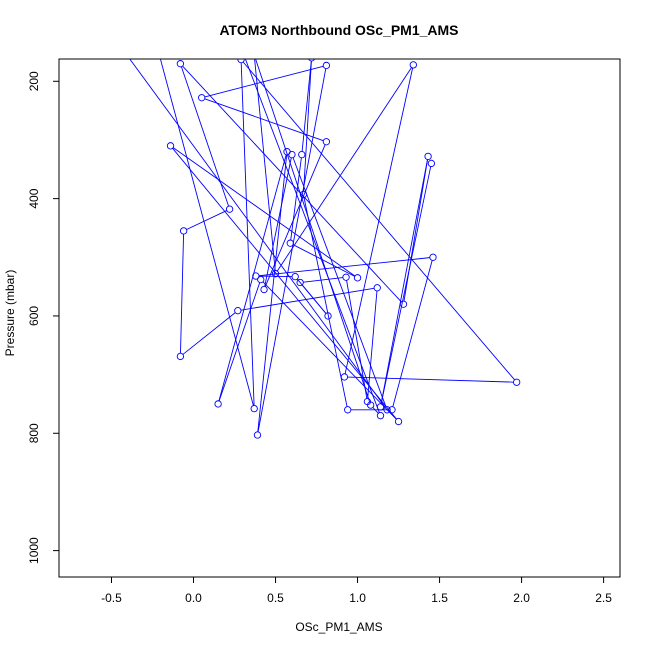  Describe the element at coordinates (10, 313) in the screenshot. I see `y-axis-label: Pressure (mbar)` at that location.